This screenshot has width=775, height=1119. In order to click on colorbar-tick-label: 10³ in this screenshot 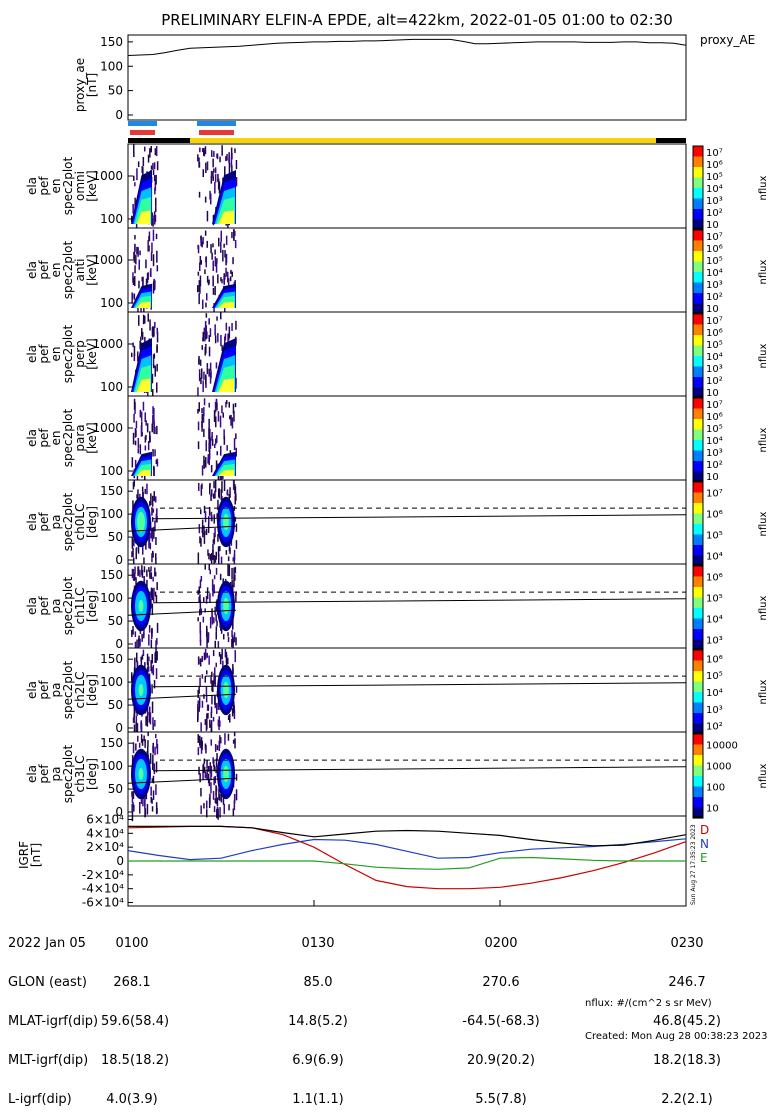, I will do `click(714, 453)`.